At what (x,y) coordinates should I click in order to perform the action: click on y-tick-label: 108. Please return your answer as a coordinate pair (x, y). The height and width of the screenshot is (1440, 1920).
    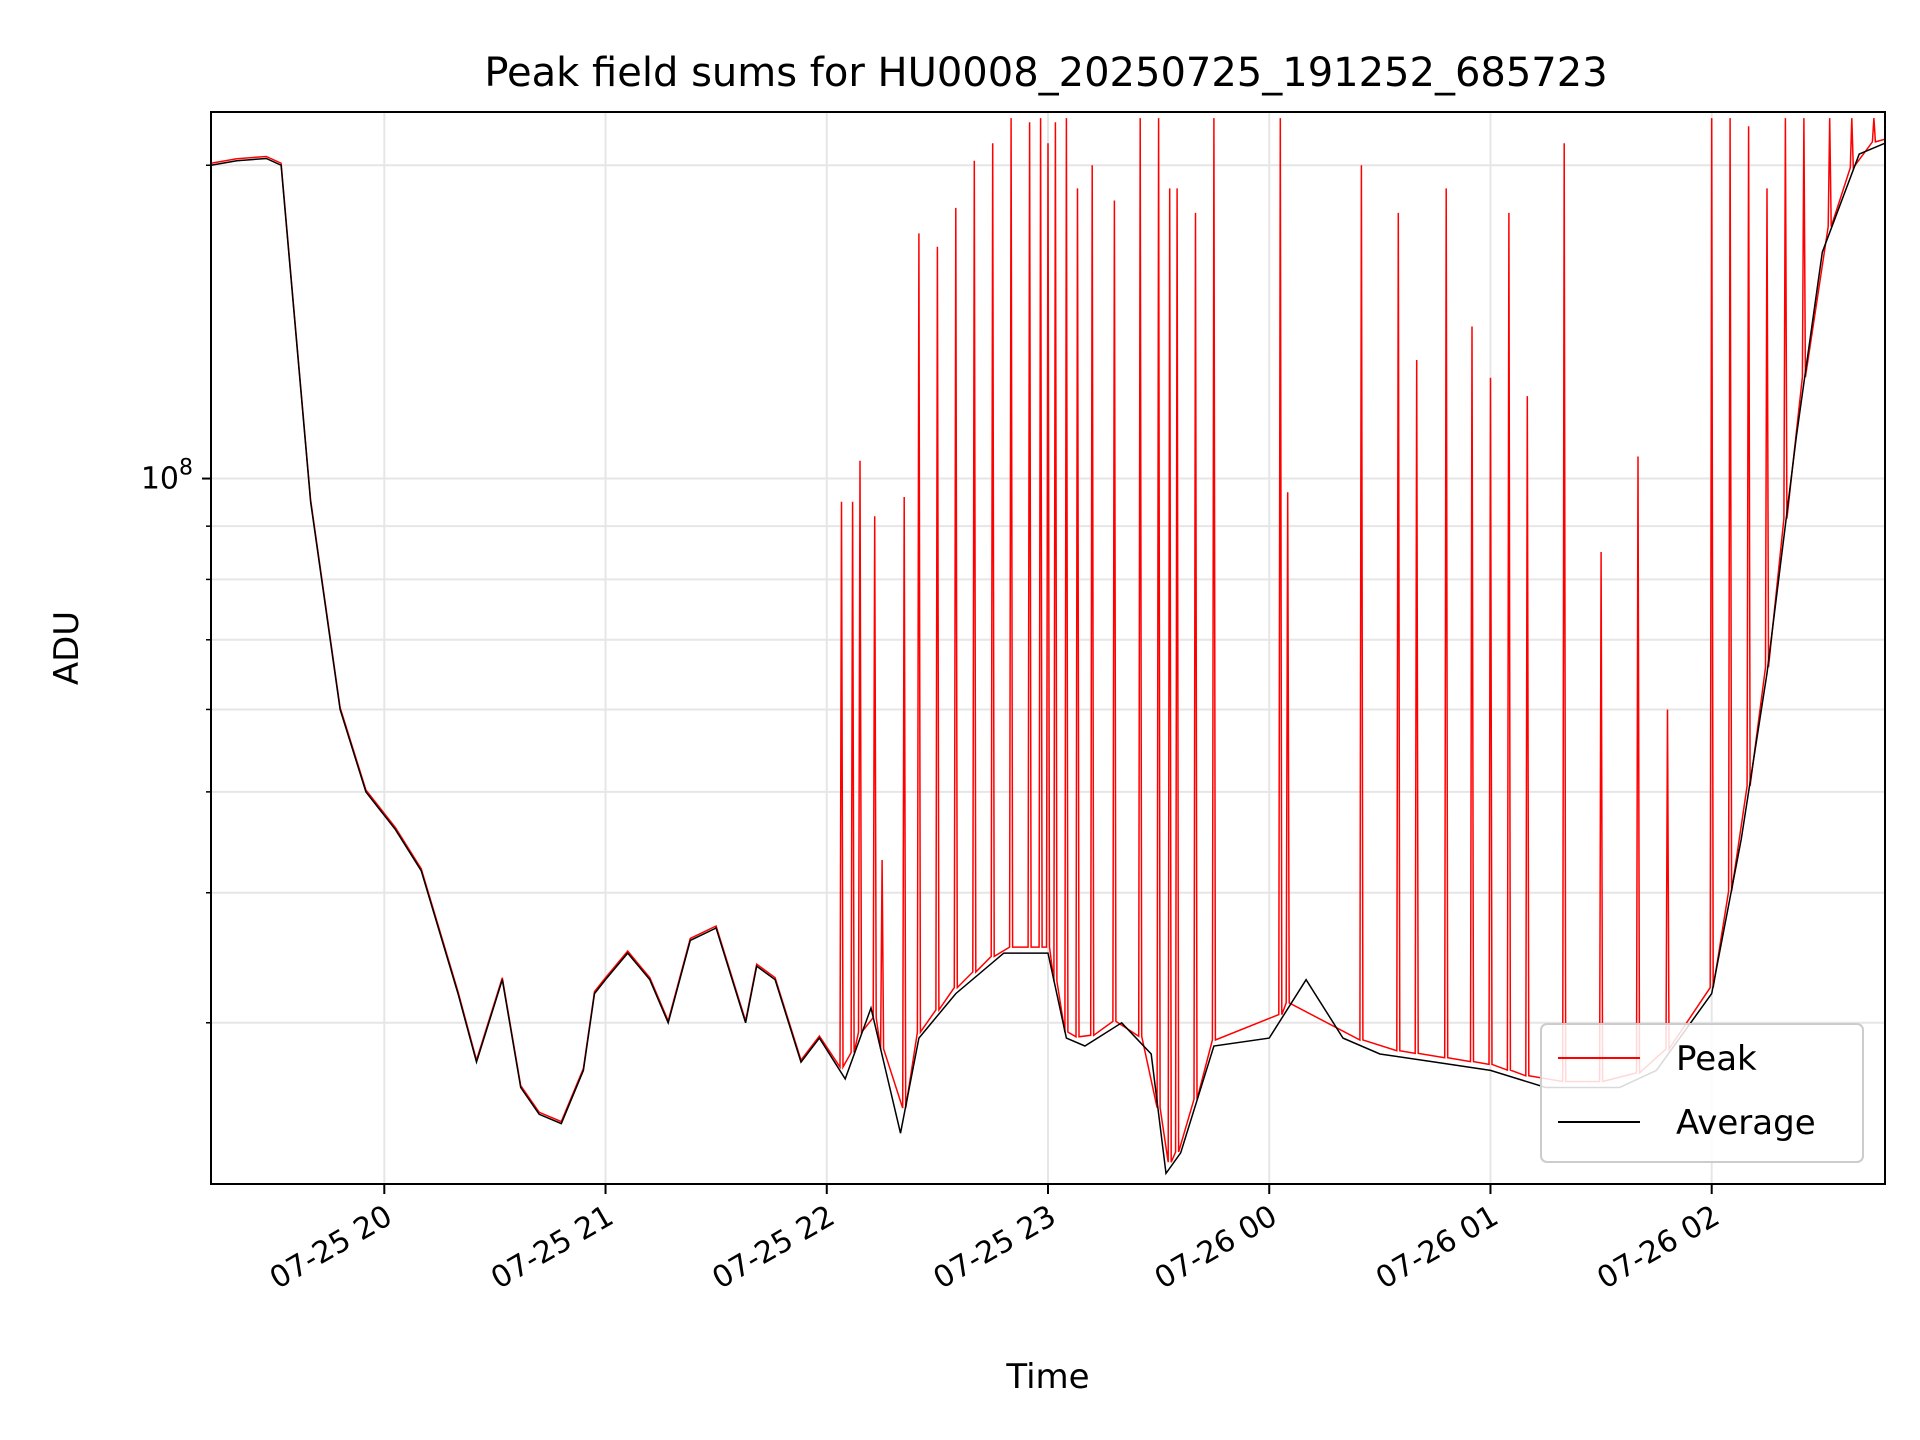
    Looking at the image, I should click on (167, 476).